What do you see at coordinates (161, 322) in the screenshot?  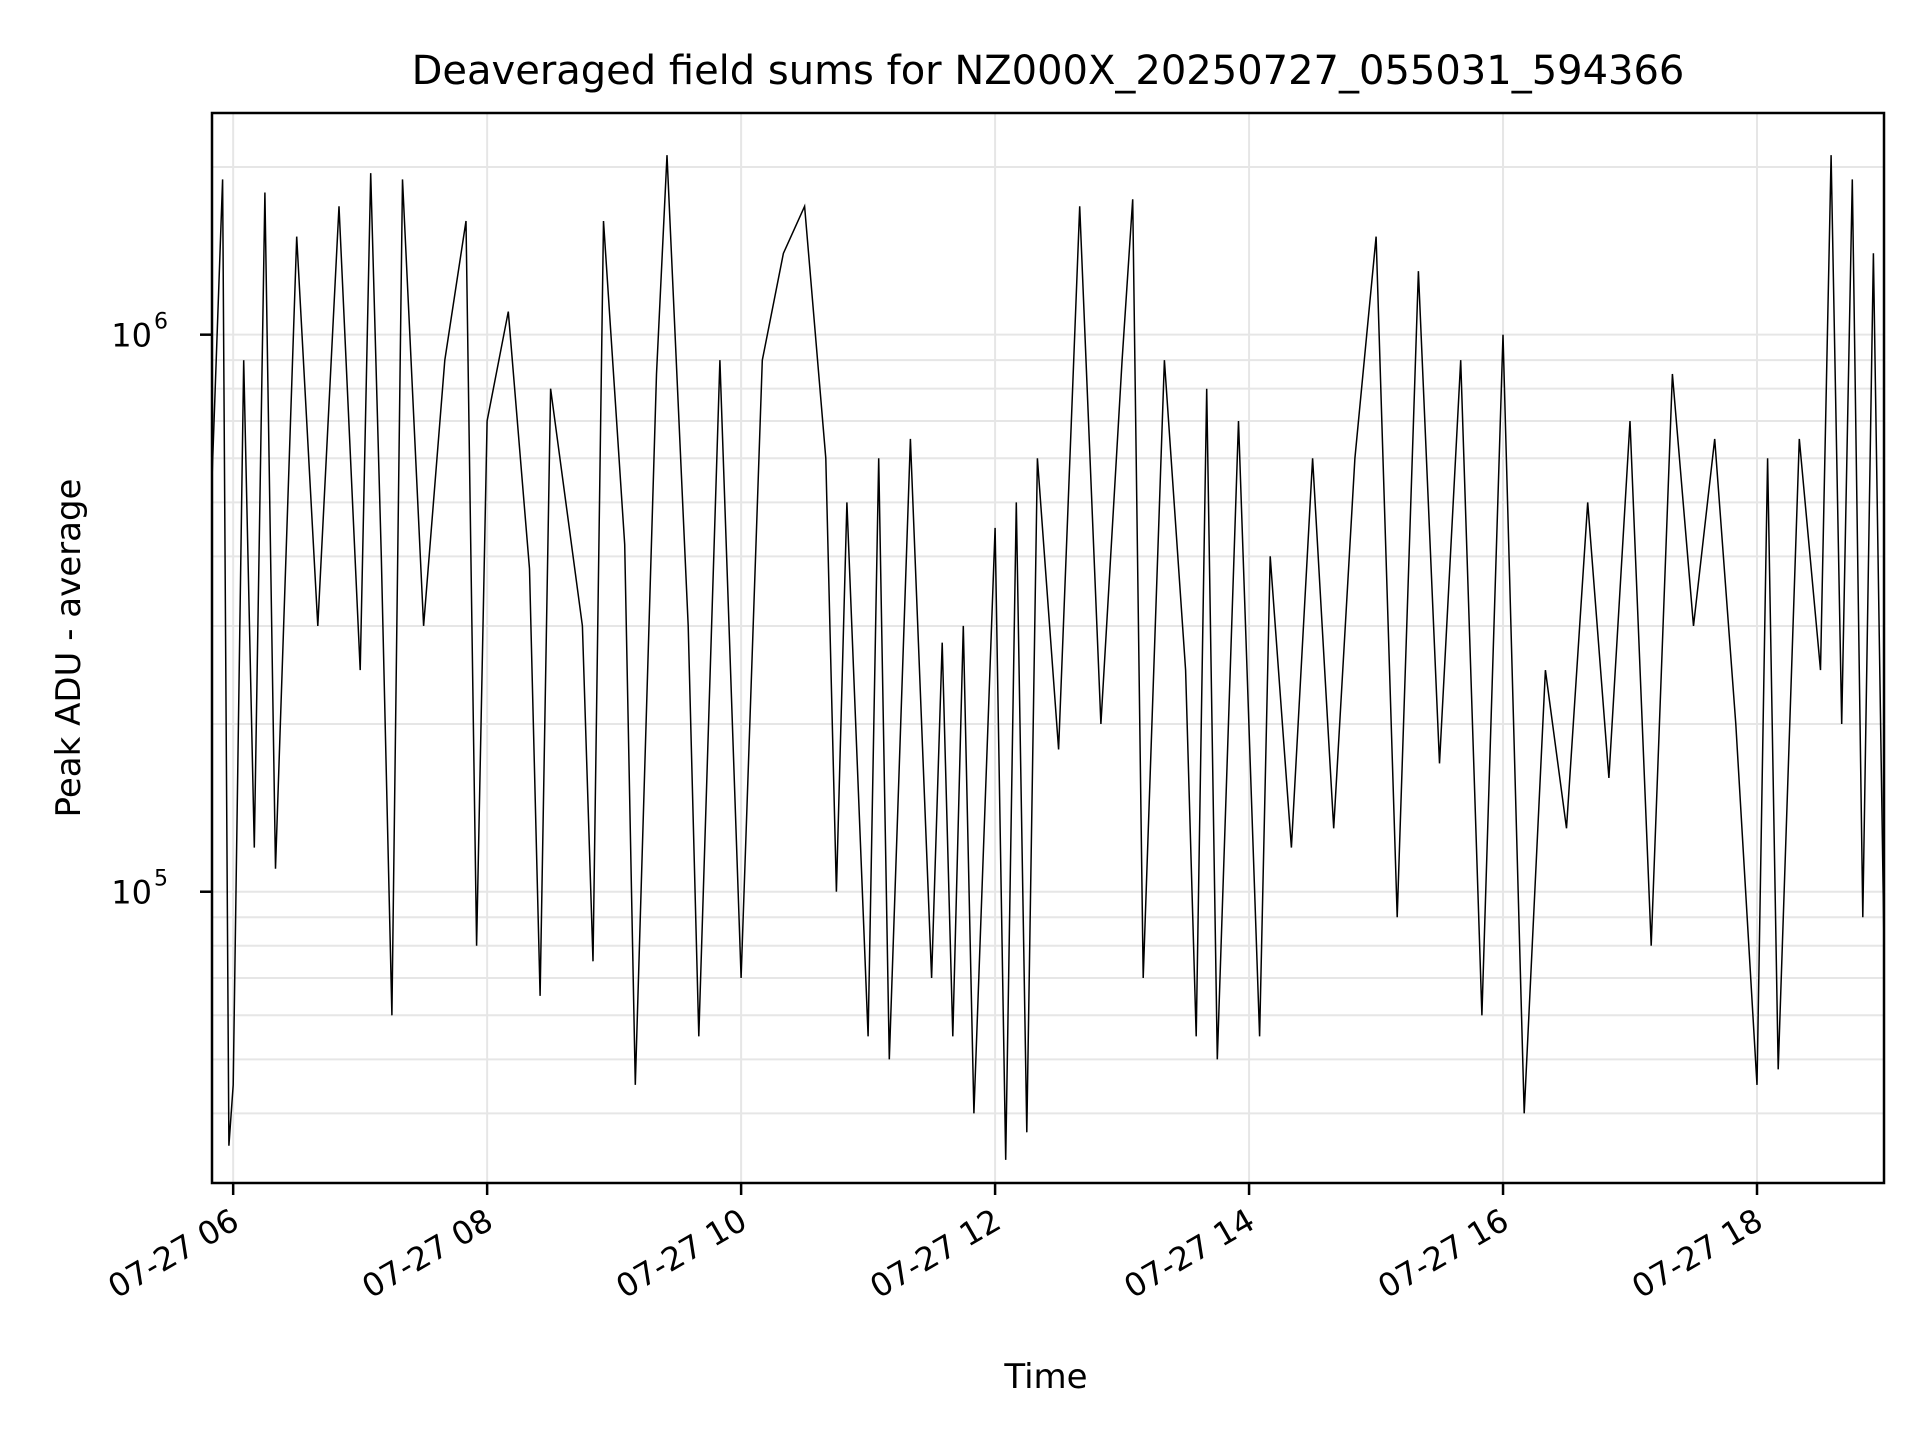 I see `y-tick-exponent: 6` at bounding box center [161, 322].